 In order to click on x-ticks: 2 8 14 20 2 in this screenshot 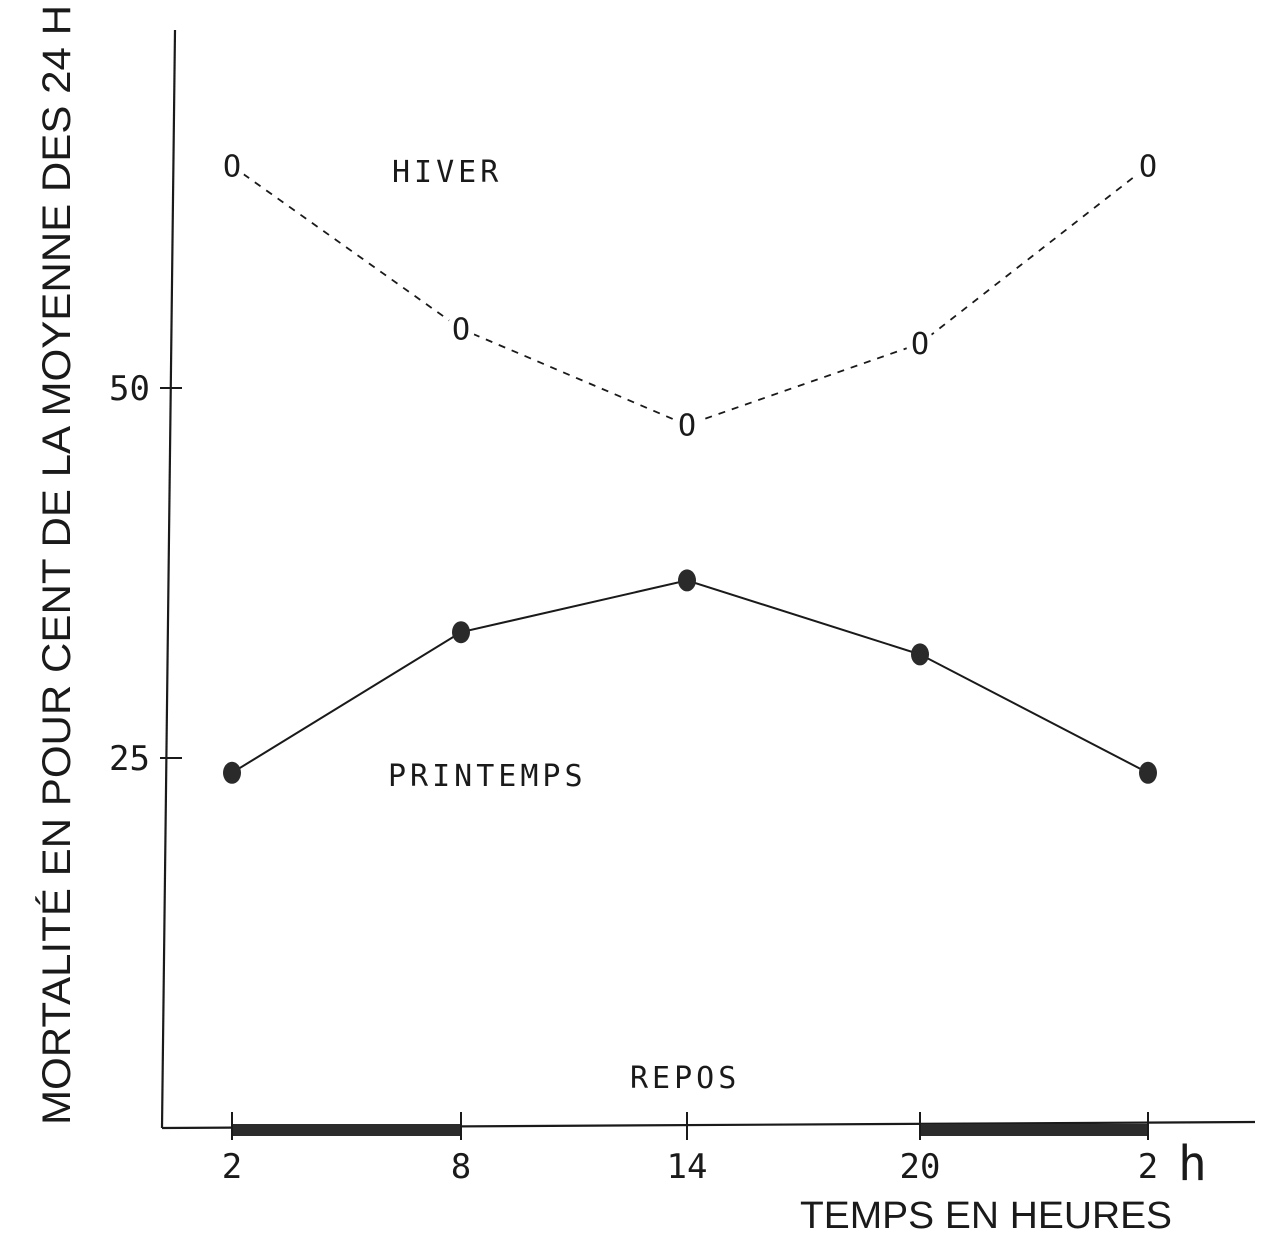, I will do `click(690, 1149)`.